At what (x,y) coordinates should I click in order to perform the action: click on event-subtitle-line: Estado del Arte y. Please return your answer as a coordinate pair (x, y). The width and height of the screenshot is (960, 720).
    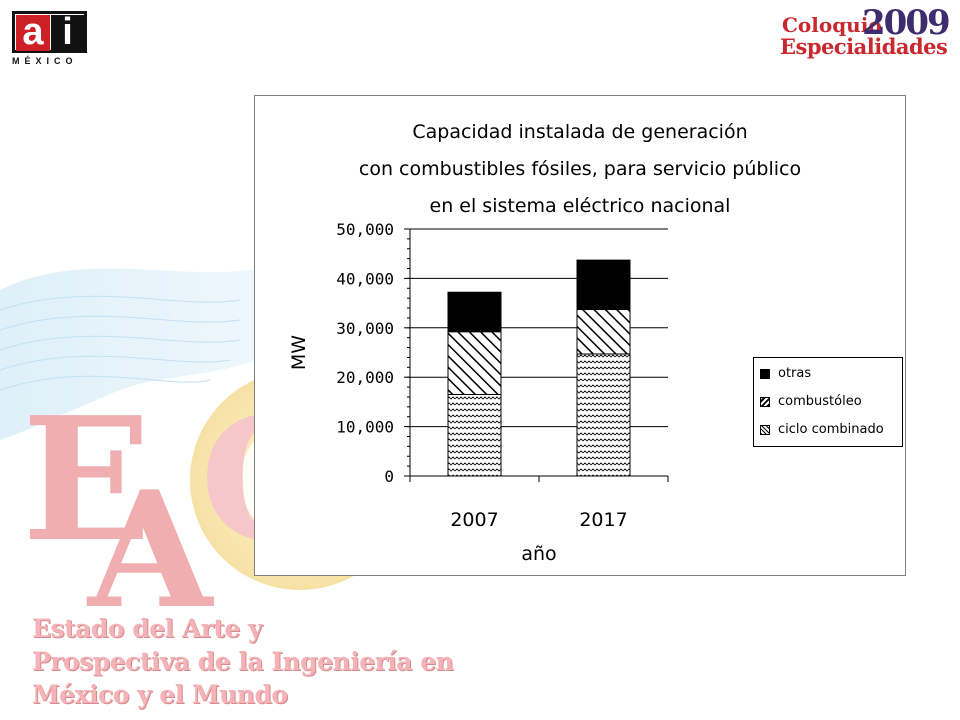
    Looking at the image, I should click on (147, 628).